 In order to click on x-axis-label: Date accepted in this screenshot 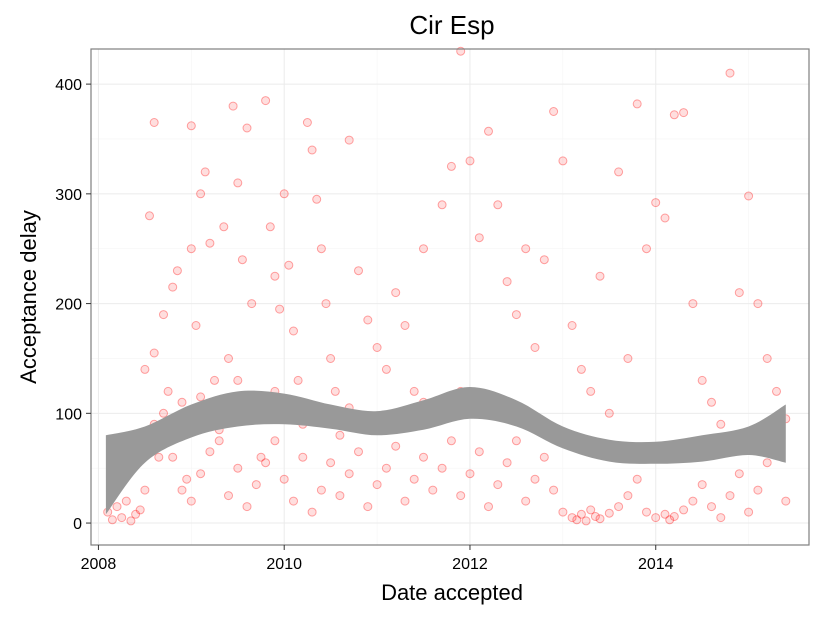, I will do `click(452, 592)`.